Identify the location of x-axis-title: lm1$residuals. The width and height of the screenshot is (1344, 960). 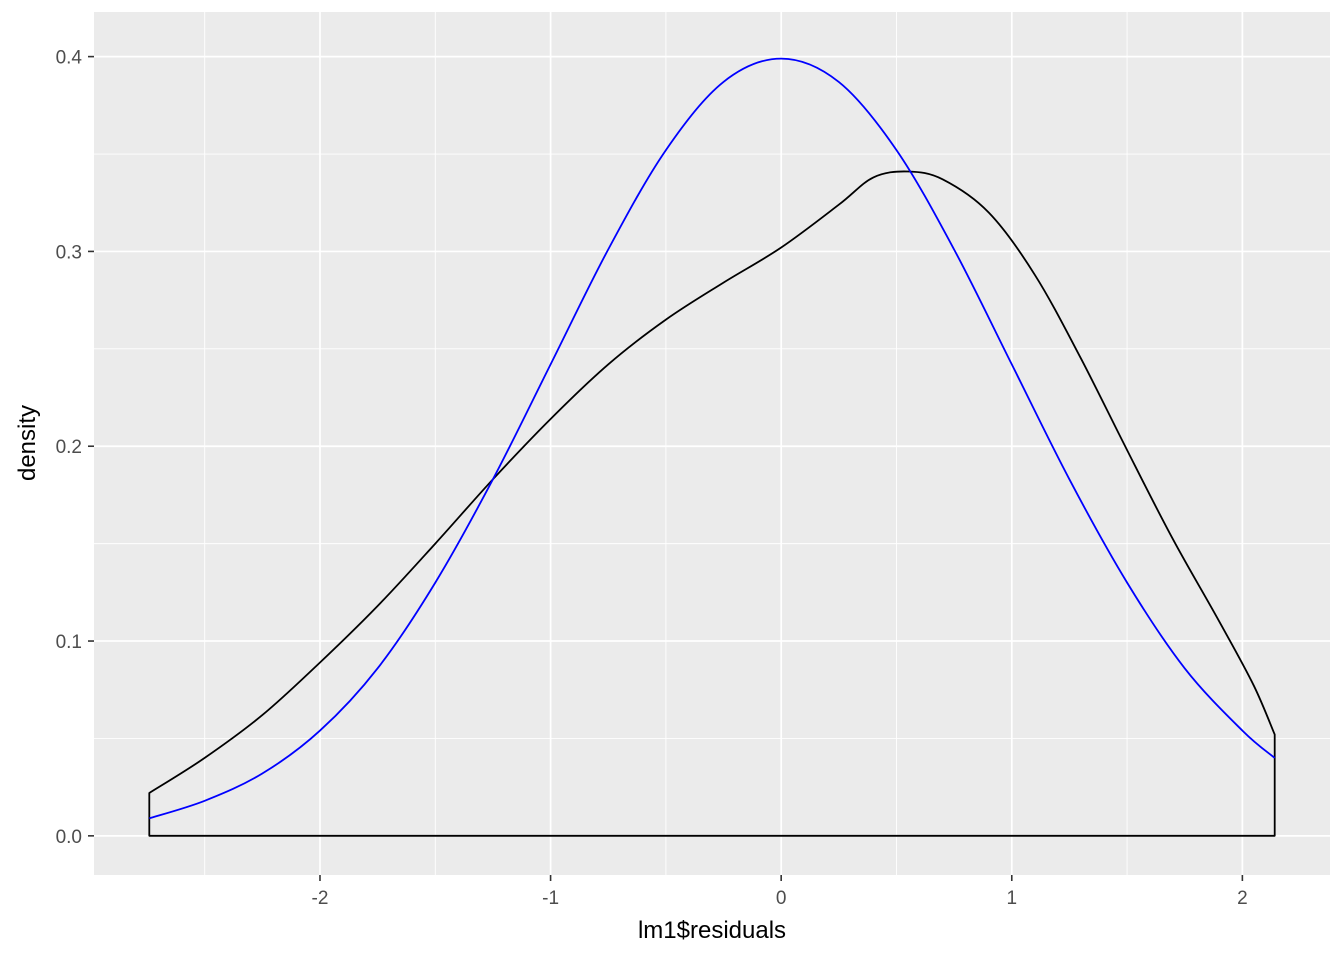
(712, 930).